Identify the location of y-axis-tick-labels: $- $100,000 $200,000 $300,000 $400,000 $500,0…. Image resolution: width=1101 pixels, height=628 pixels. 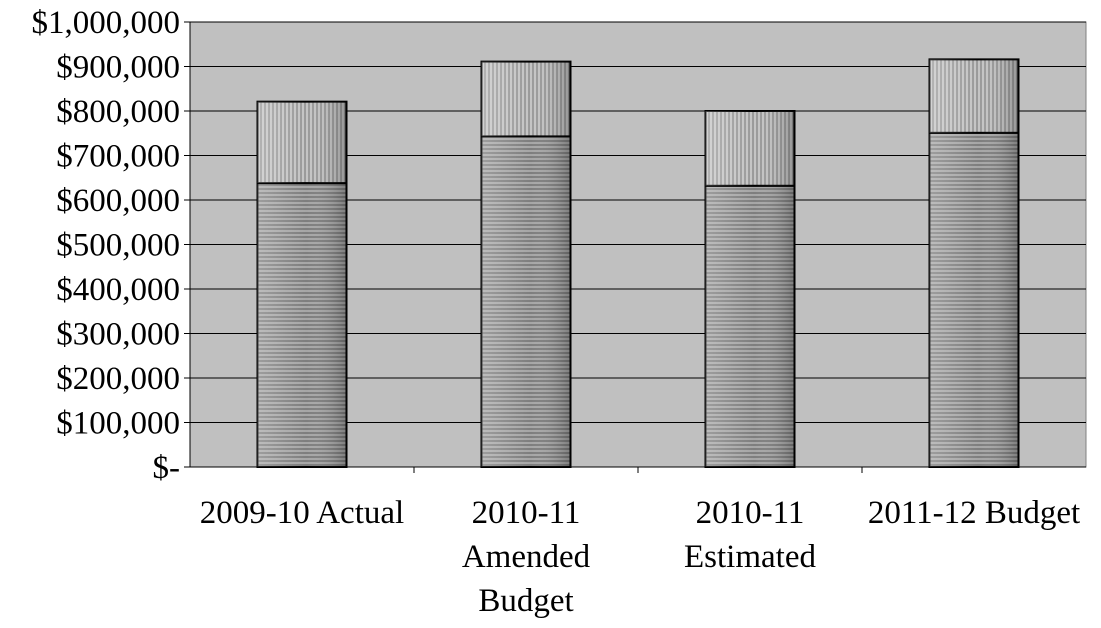
(106, 245).